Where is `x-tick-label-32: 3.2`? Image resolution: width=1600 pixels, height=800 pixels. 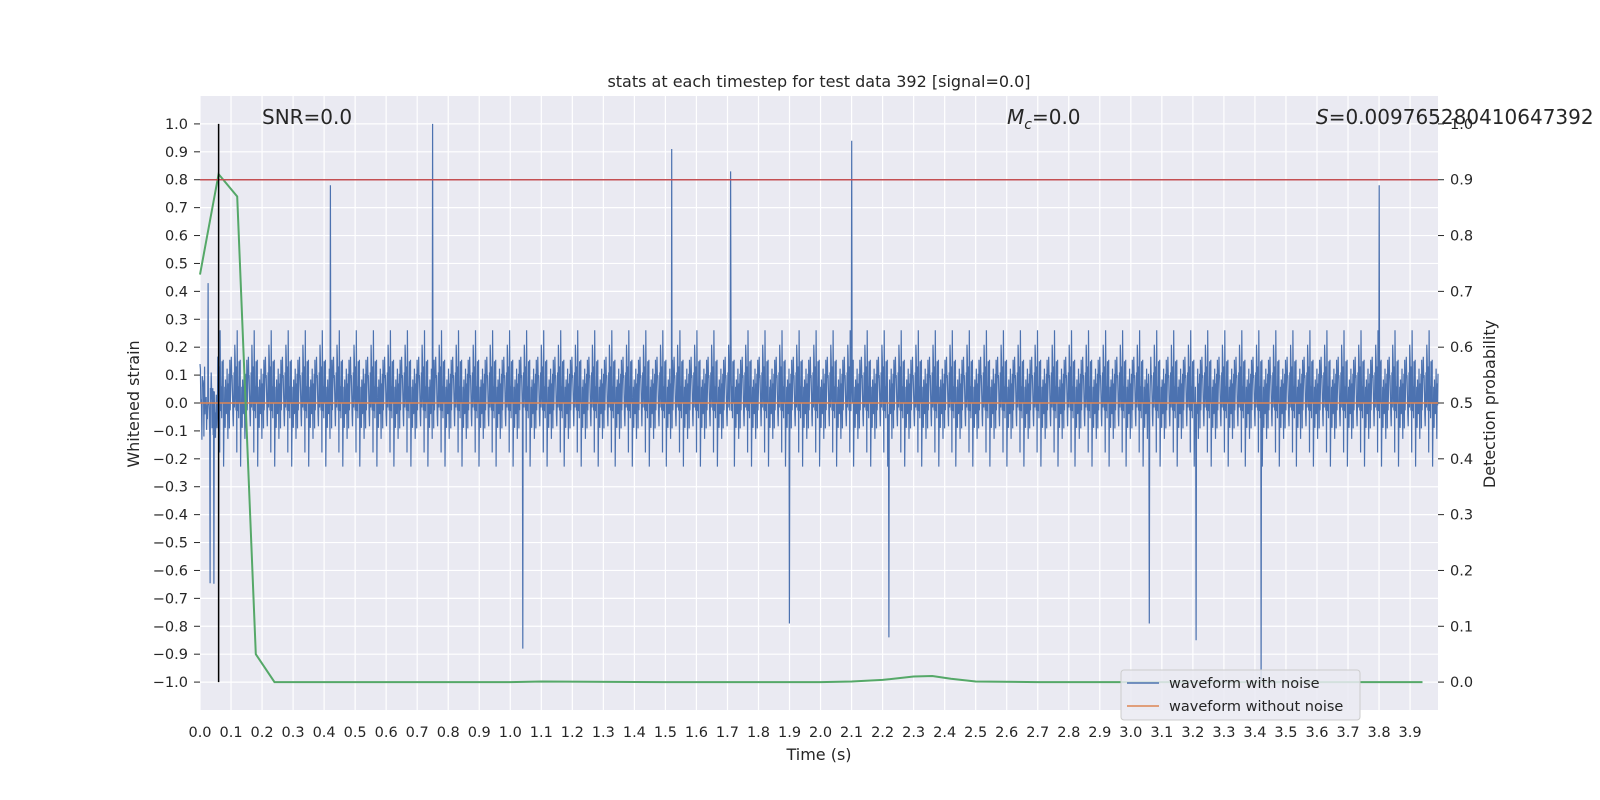
x-tick-label-32: 3.2 is located at coordinates (1192, 733).